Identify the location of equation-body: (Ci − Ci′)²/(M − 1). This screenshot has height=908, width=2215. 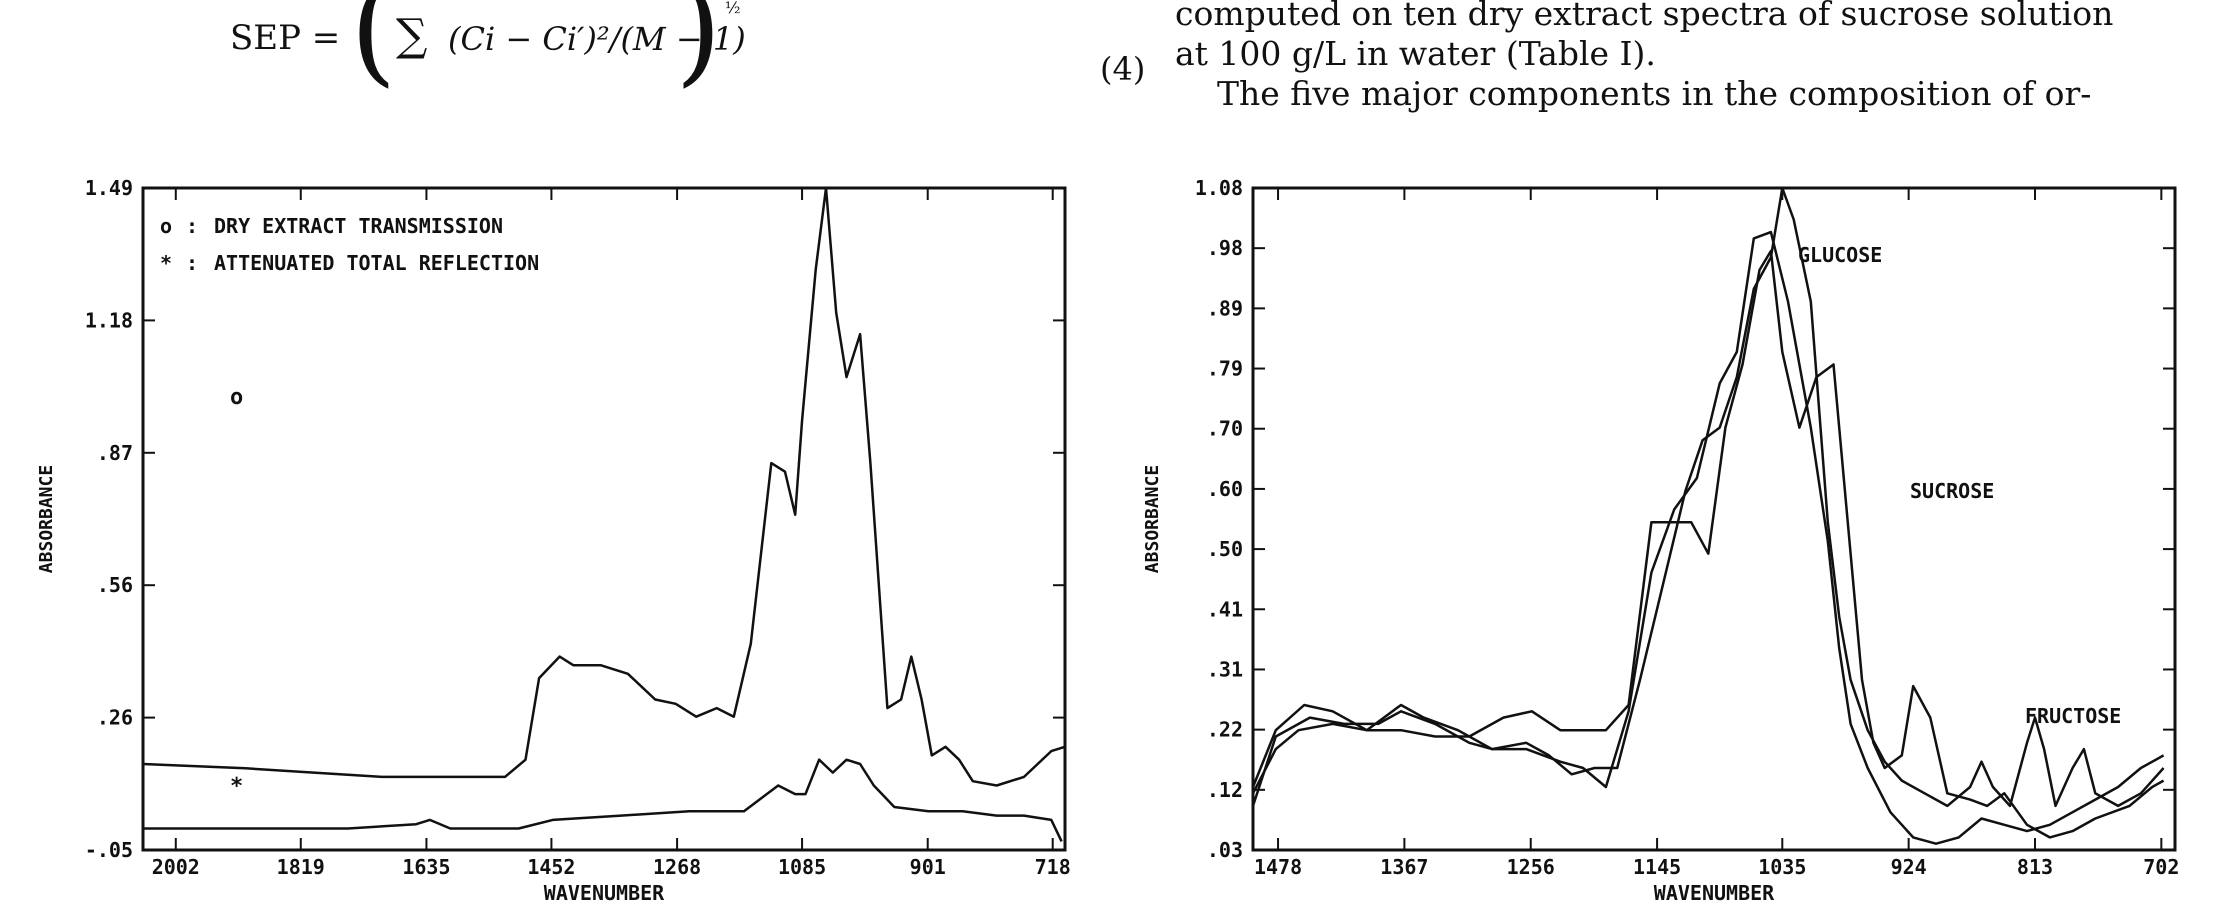
(597, 39).